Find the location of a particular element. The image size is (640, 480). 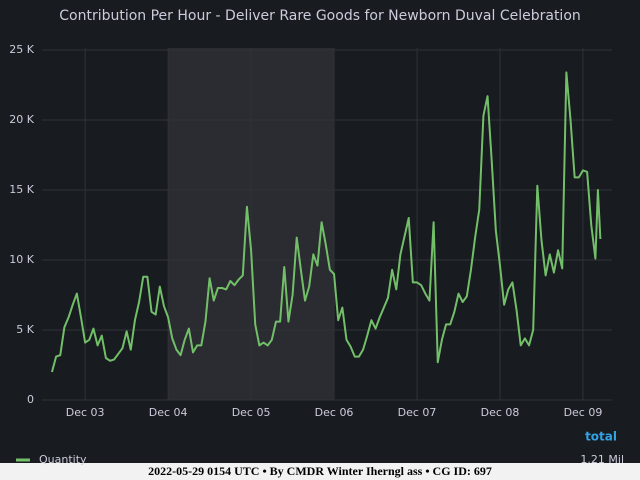

y-tick-label: 0 is located at coordinates (30, 399).